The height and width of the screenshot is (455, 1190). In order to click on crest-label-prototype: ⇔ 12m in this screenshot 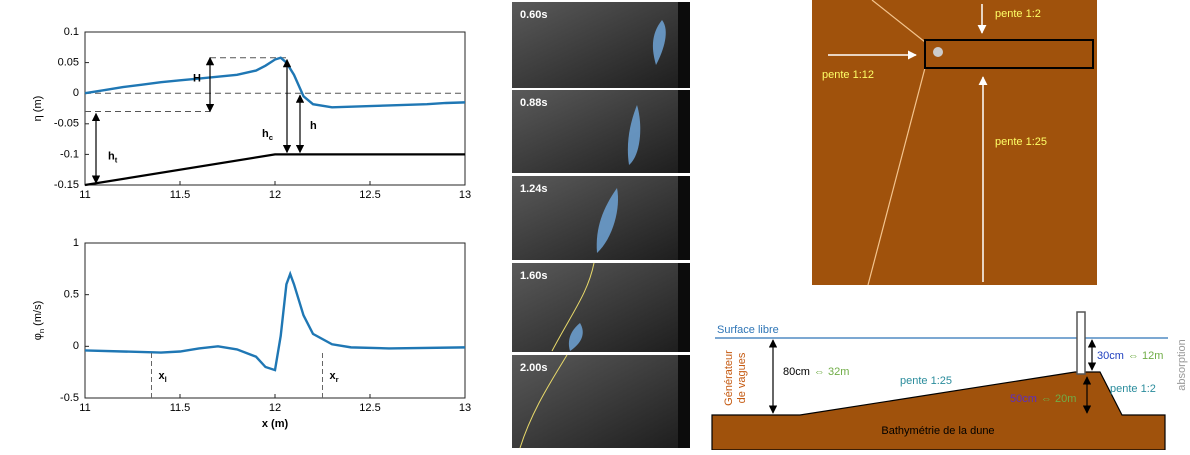, I will do `click(1145, 356)`.